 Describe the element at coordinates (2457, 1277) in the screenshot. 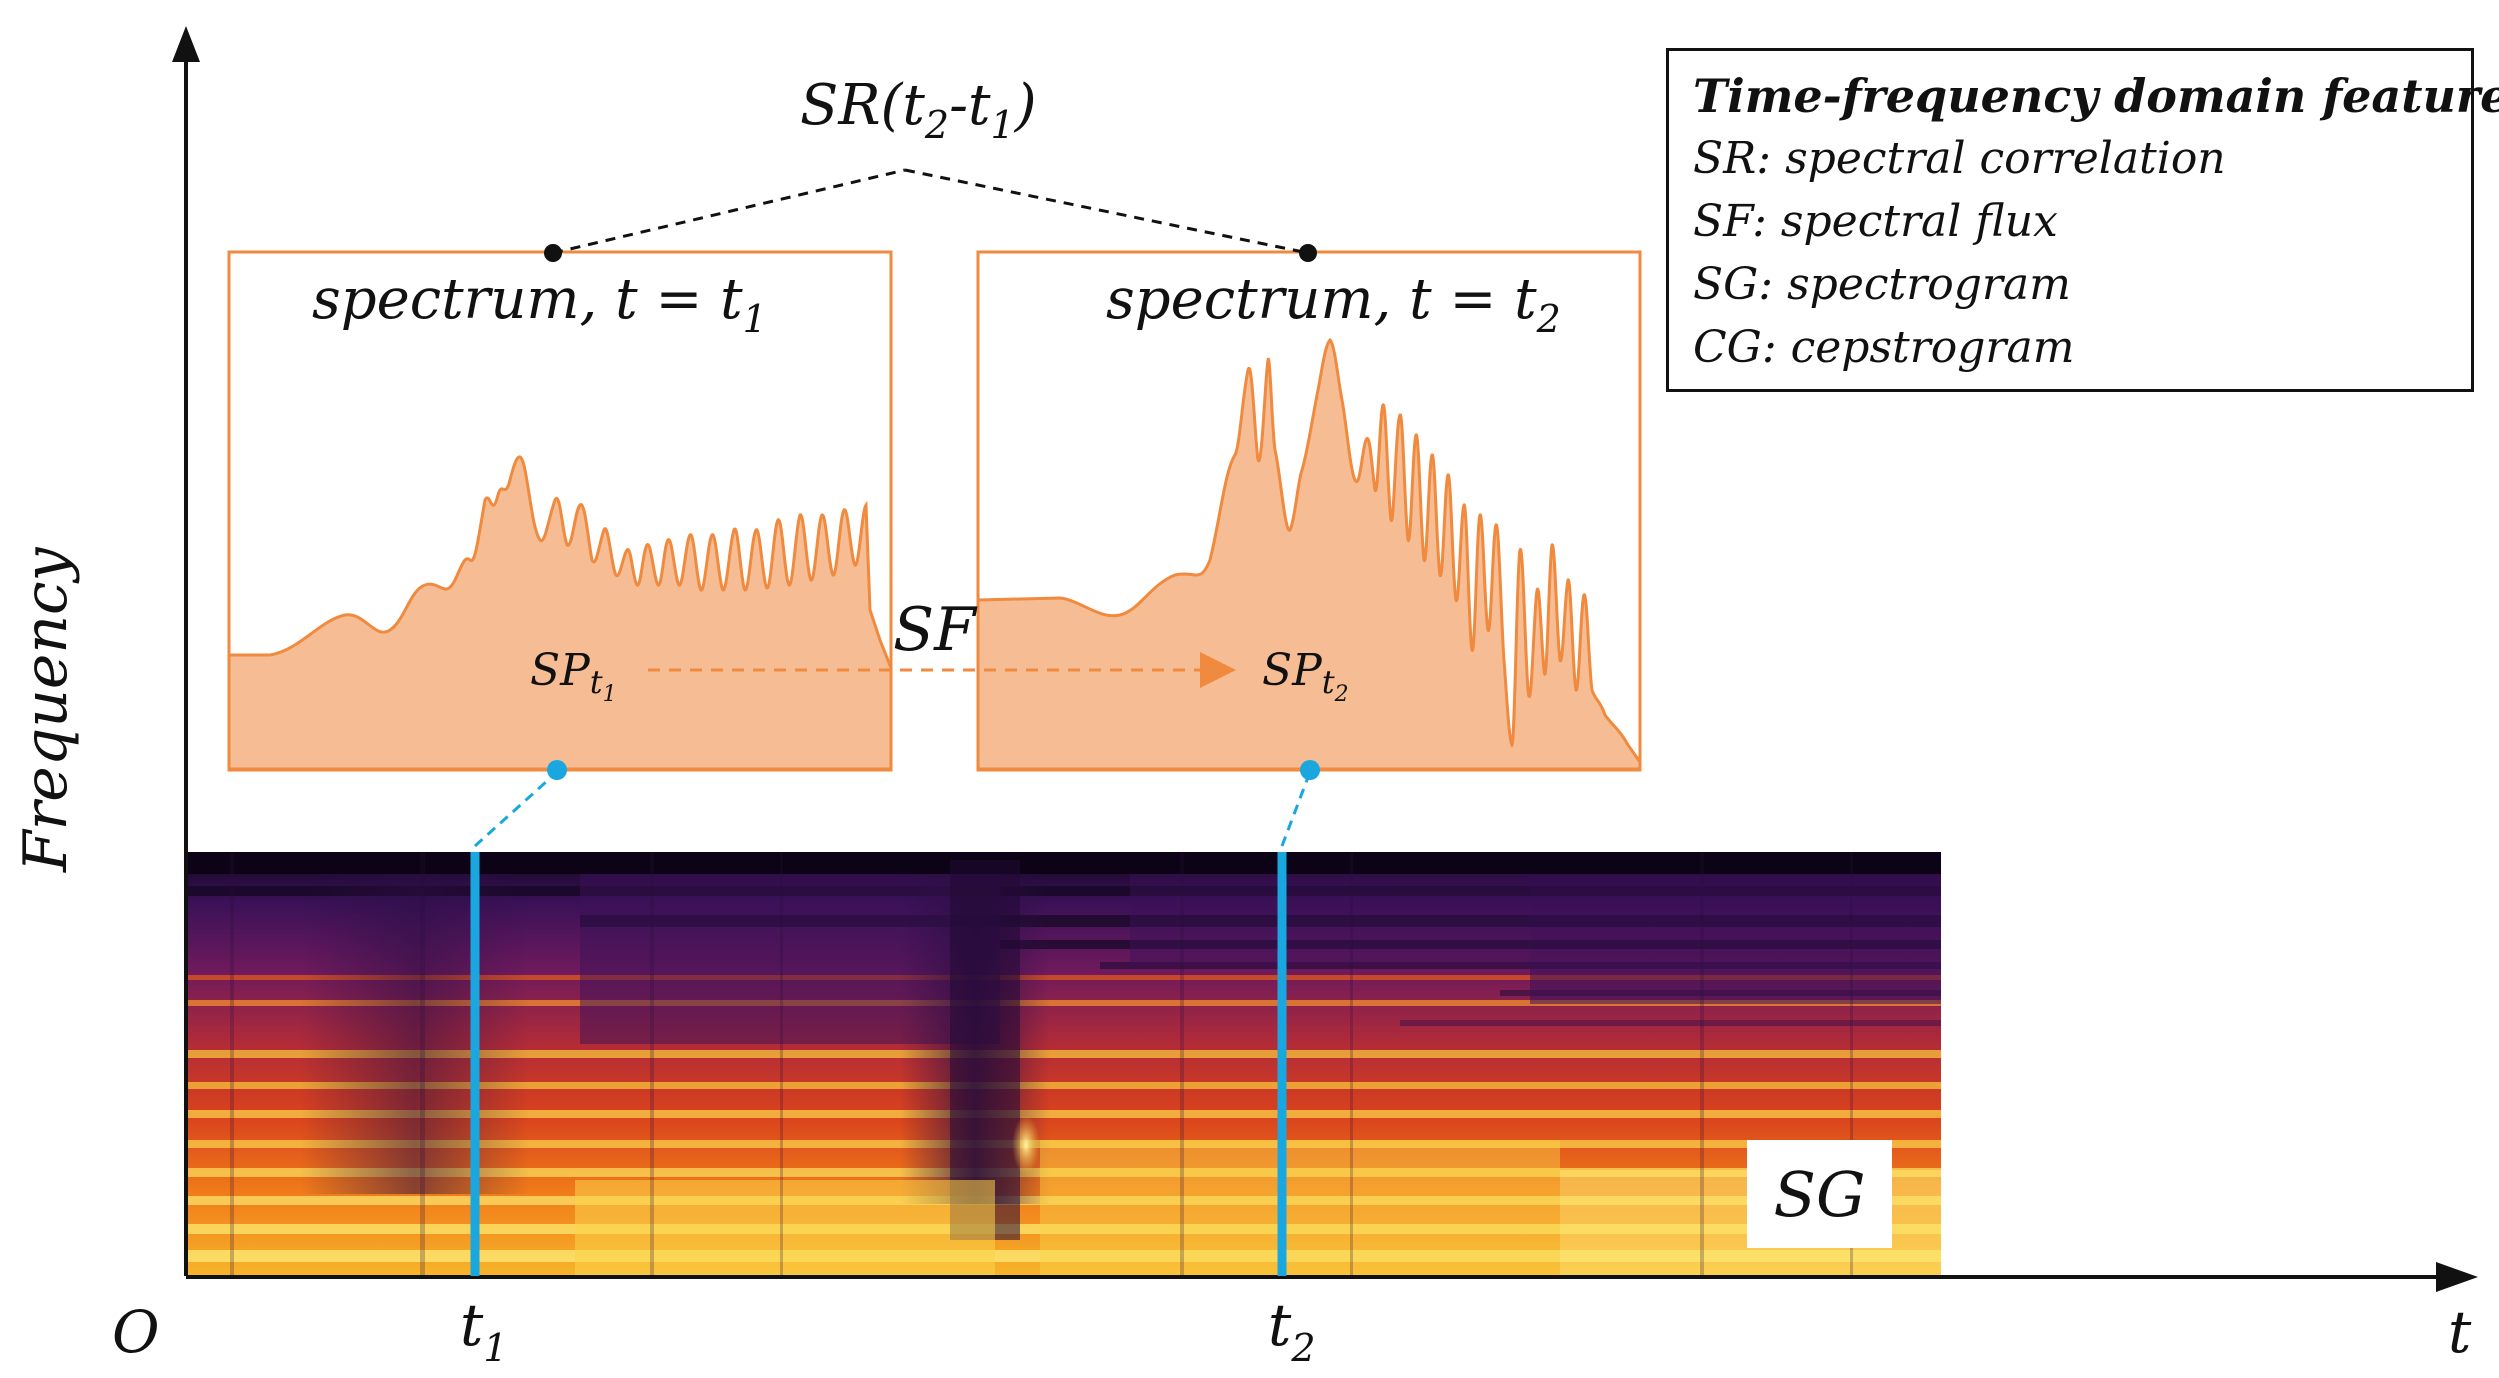

I see `x-axis-arrowhead` at that location.